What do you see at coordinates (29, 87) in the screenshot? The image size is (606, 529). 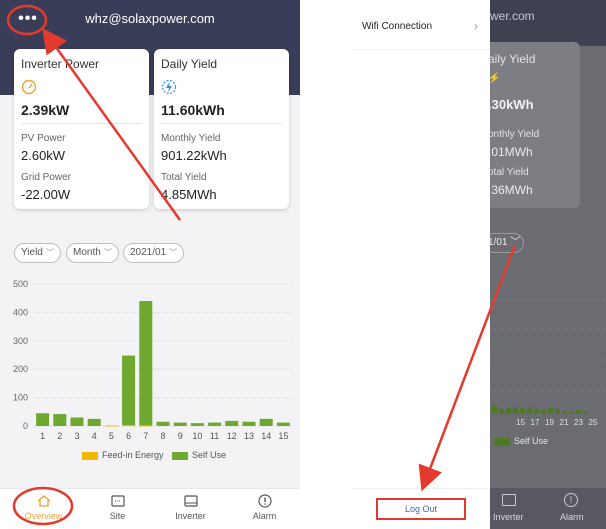 I see `gauge-icon` at bounding box center [29, 87].